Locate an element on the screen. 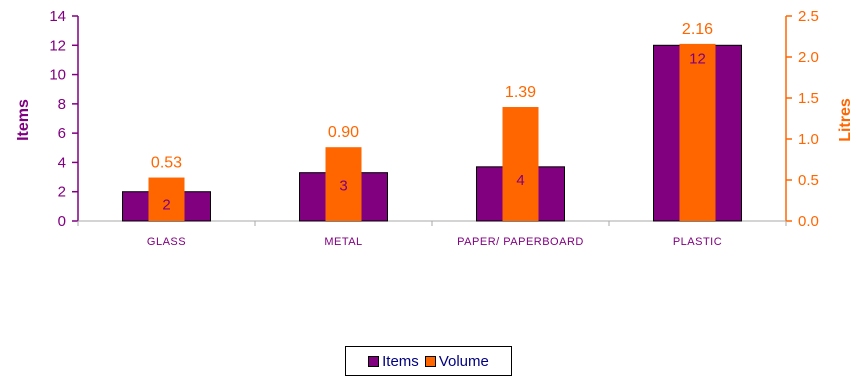  legend-label-items: Items is located at coordinates (400, 361).